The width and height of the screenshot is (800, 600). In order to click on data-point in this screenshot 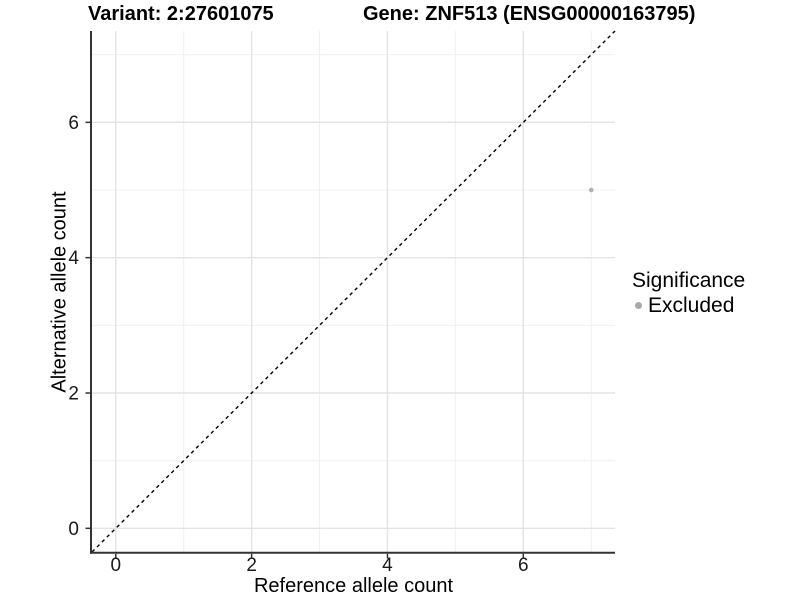, I will do `click(591, 190)`.